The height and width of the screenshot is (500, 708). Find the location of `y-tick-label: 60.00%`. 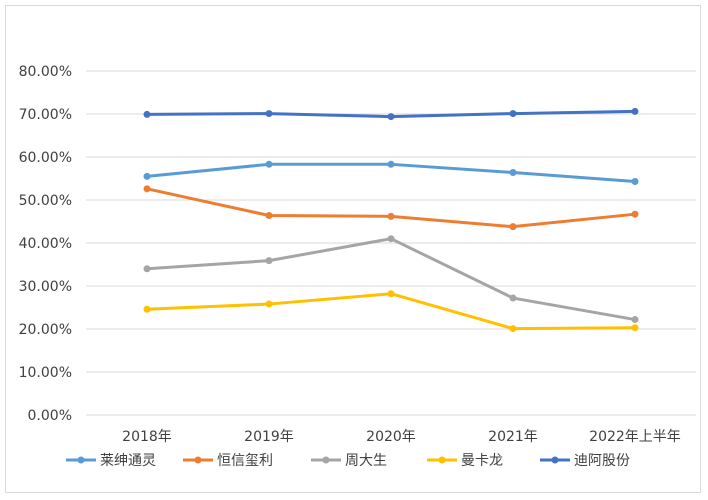

y-tick-label: 60.00% is located at coordinates (45, 158).